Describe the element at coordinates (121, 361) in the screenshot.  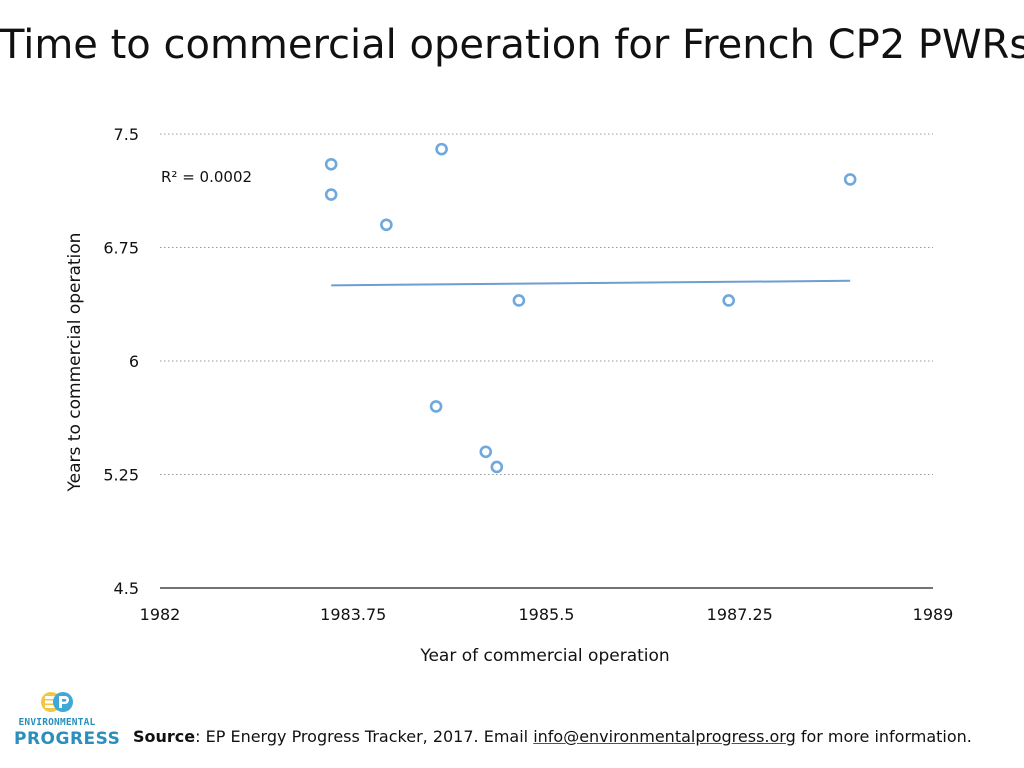
I see `y-tick-labels: 4.5 5.25 6 6.75 7.5` at that location.